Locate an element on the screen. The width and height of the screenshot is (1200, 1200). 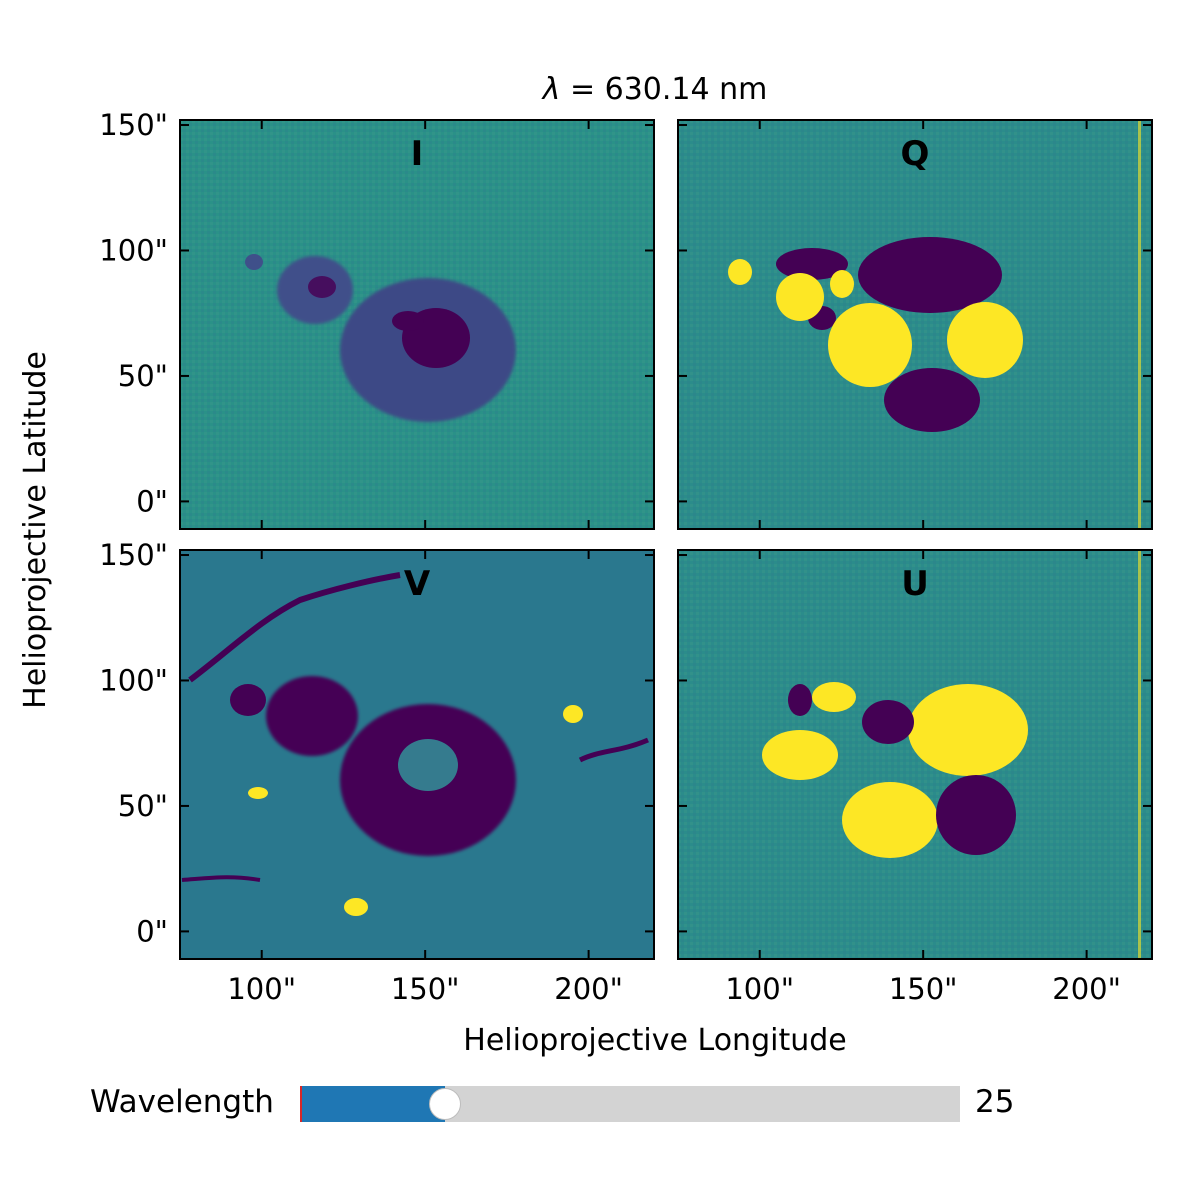
panel-V-bright-east is located at coordinates (573, 714).